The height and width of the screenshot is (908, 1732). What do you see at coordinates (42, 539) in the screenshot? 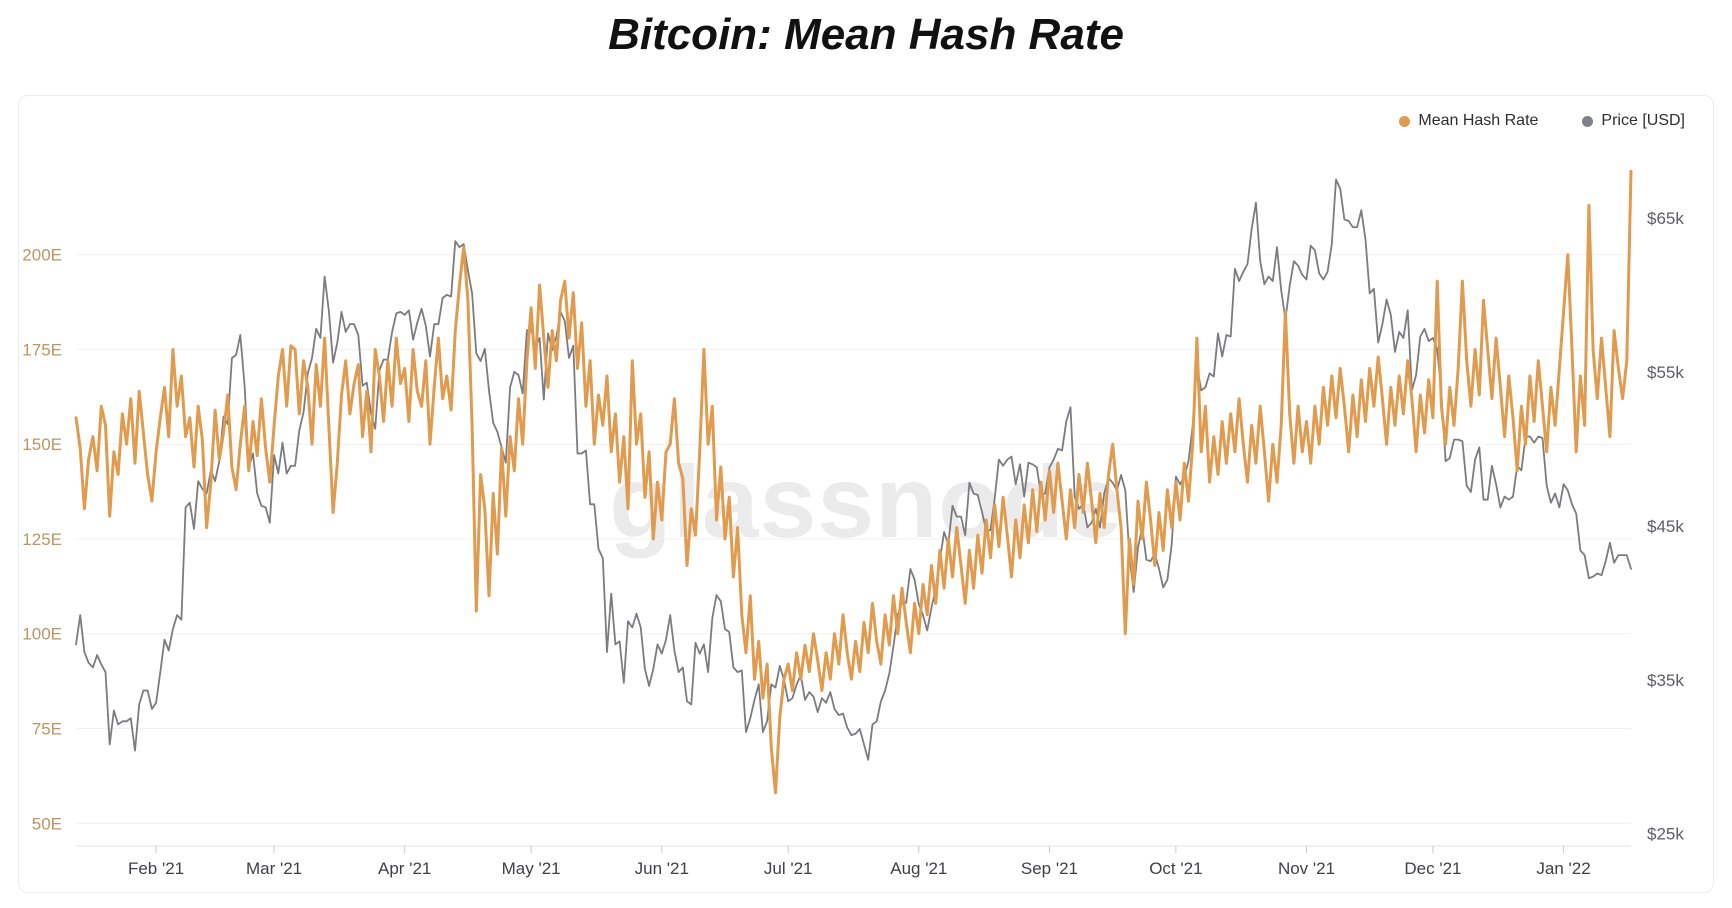
I see `y-axis-left-tick-label: 125E` at bounding box center [42, 539].